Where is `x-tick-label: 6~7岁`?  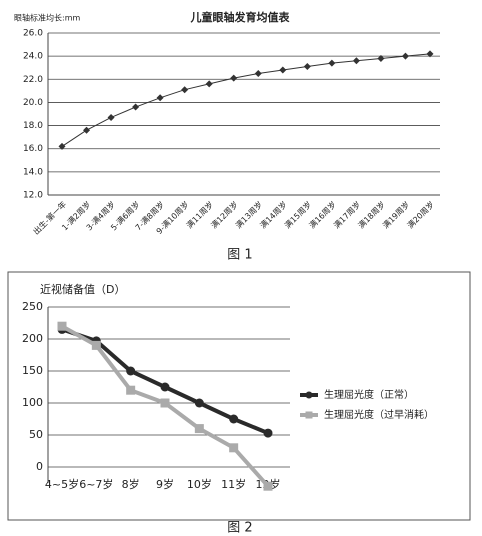
x-tick-label: 6~7岁 is located at coordinates (96, 484).